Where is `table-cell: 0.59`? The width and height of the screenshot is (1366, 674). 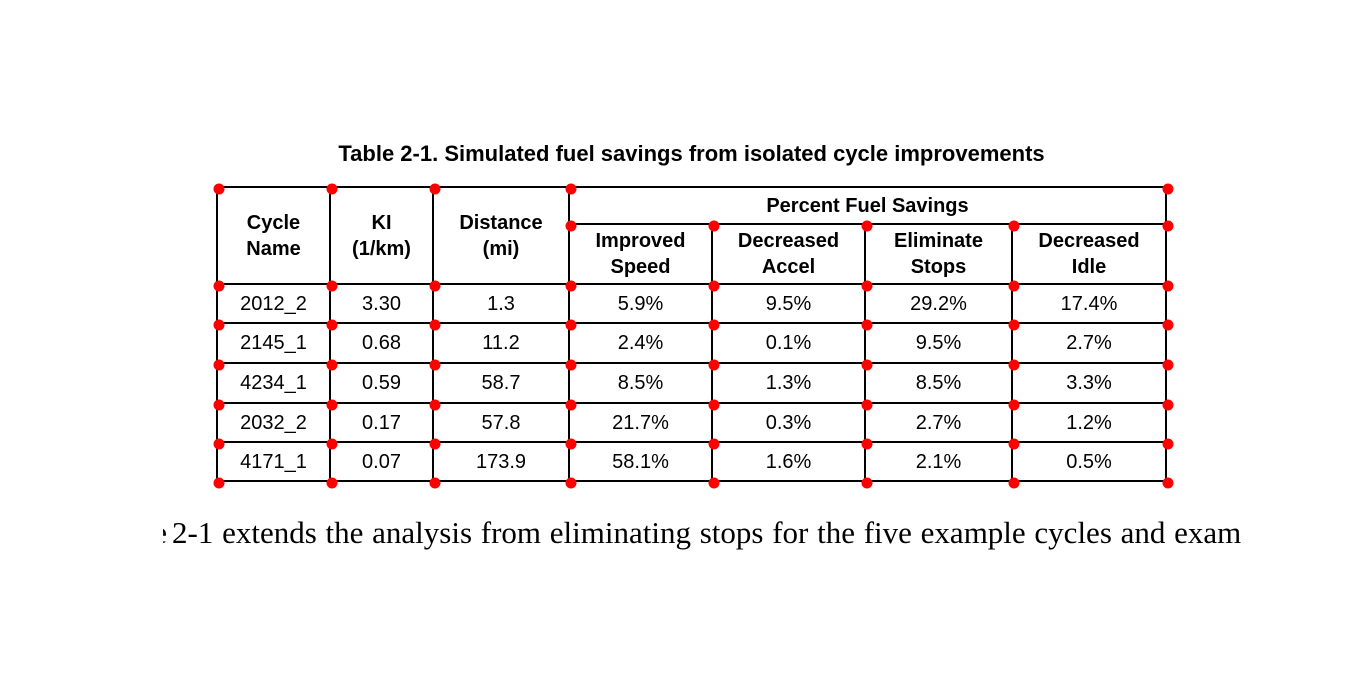 table-cell: 0.59 is located at coordinates (381, 383).